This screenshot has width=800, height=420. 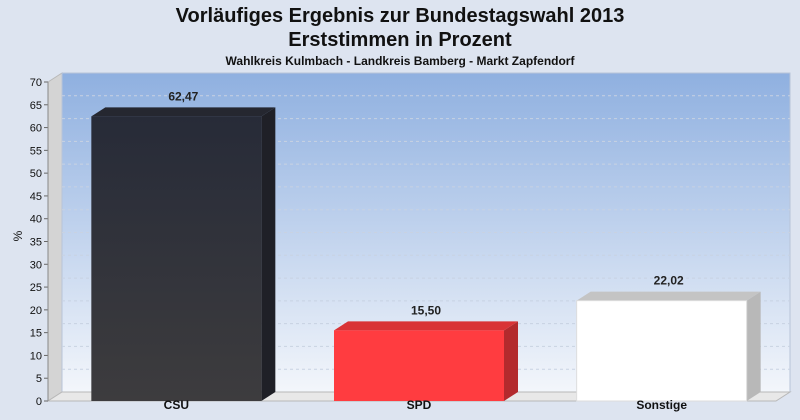 What do you see at coordinates (400, 40) in the screenshot?
I see `chart-title-line2: Erststimmen in Prozent` at bounding box center [400, 40].